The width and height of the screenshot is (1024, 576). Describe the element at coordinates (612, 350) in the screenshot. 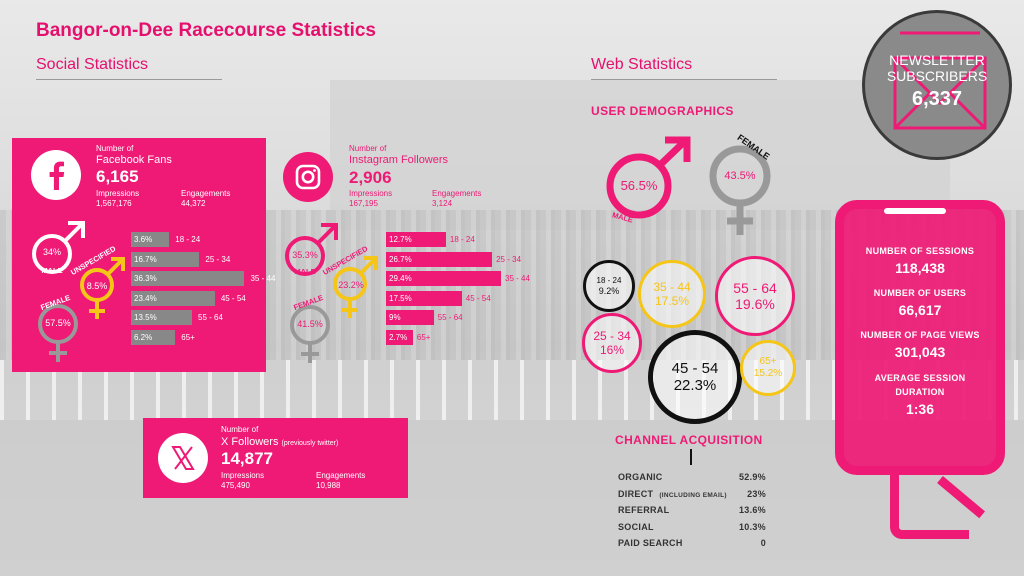

I see `age-bubble-pct: 16%` at that location.